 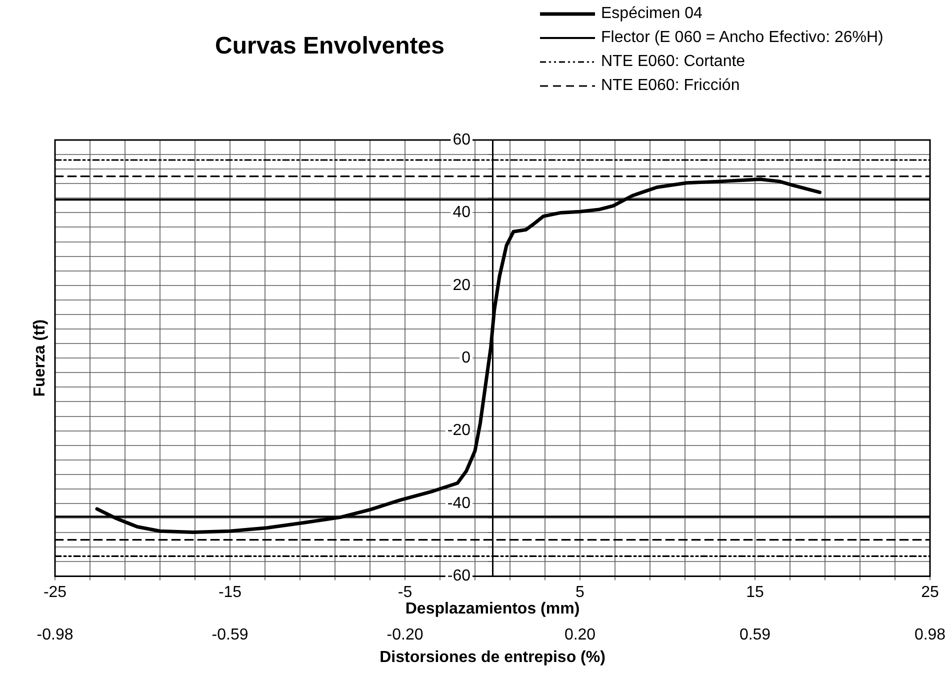 I want to click on y-tick-label: -40, so click(x=459, y=503).